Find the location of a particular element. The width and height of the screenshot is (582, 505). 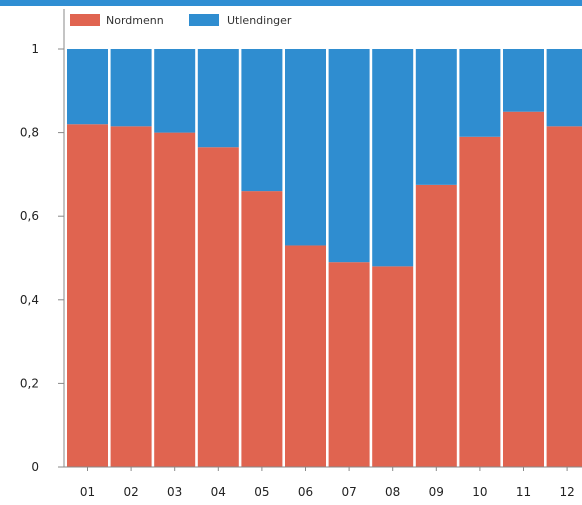

y-tick-label: 0 is located at coordinates (35, 467).